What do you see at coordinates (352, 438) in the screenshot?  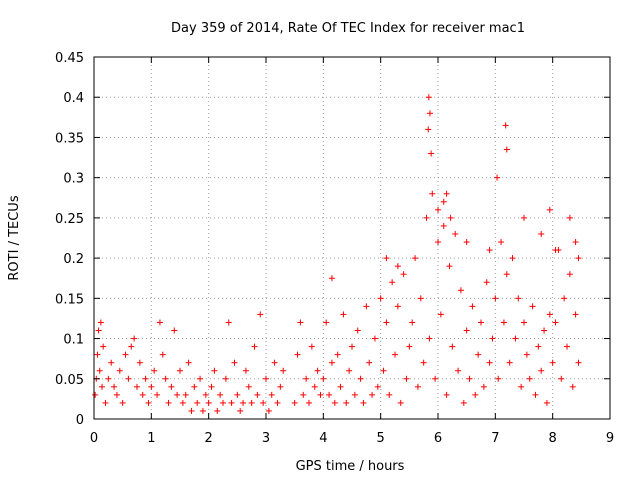 I see `x-tick-labels: 0 1 2 3 4 5 6 7 8 9` at bounding box center [352, 438].